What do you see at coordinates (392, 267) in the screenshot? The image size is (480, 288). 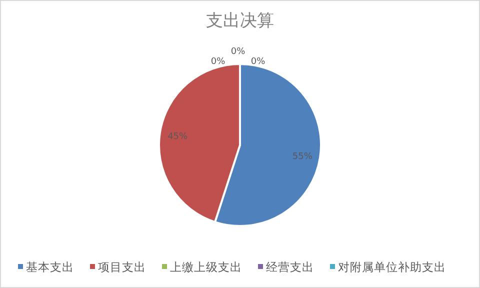 I see `legend-label: 对附属单位补助支出` at bounding box center [392, 267].